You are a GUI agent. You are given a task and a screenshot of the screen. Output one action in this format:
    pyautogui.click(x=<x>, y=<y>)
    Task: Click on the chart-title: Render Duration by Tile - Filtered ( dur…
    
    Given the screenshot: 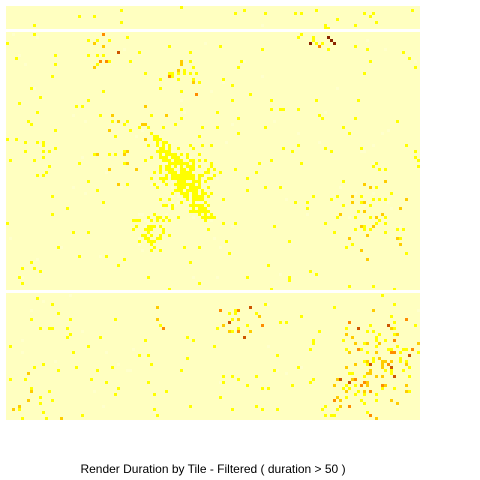 What is the action you would take?
    pyautogui.click(x=213, y=469)
    